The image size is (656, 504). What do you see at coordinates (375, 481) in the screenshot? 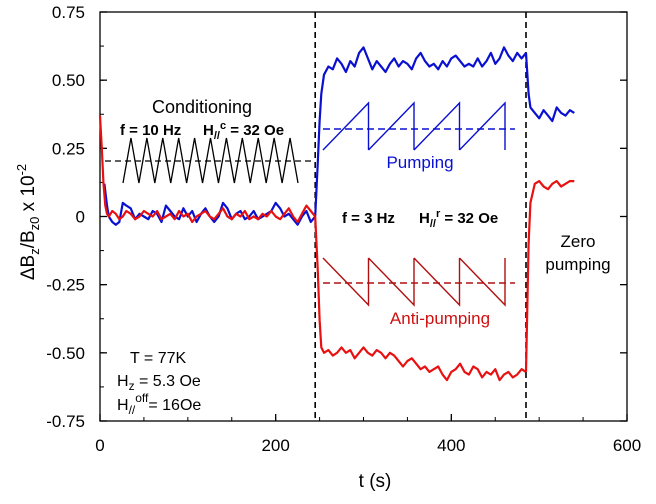
I see `x-axis-label: t (s)` at bounding box center [375, 481].